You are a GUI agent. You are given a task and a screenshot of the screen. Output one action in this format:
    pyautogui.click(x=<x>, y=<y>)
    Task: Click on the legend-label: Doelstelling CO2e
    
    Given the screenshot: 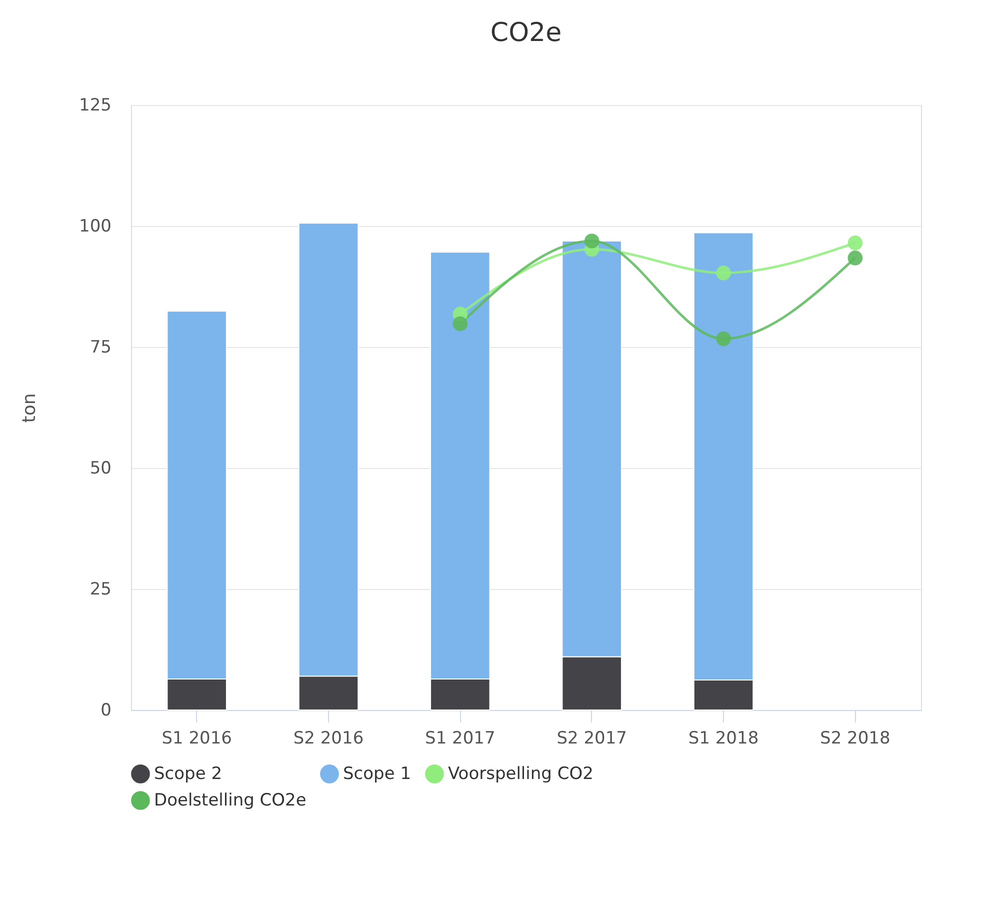 What is the action you would take?
    pyautogui.click(x=230, y=800)
    